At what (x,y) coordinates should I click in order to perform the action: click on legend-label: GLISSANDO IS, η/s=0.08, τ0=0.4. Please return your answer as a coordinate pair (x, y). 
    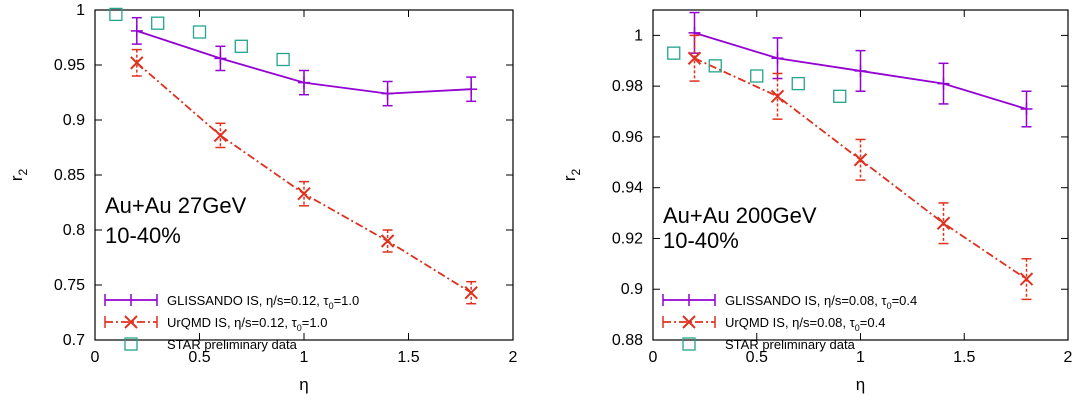
    Looking at the image, I should click on (821, 302).